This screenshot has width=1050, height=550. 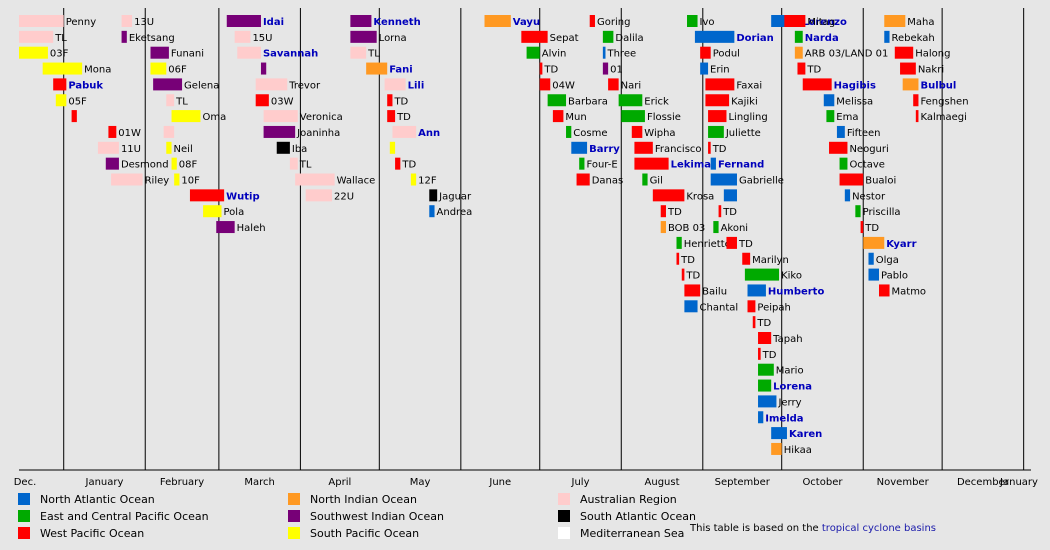 What do you see at coordinates (741, 165) in the screenshot?
I see `storm-label: Fernand` at bounding box center [741, 165].